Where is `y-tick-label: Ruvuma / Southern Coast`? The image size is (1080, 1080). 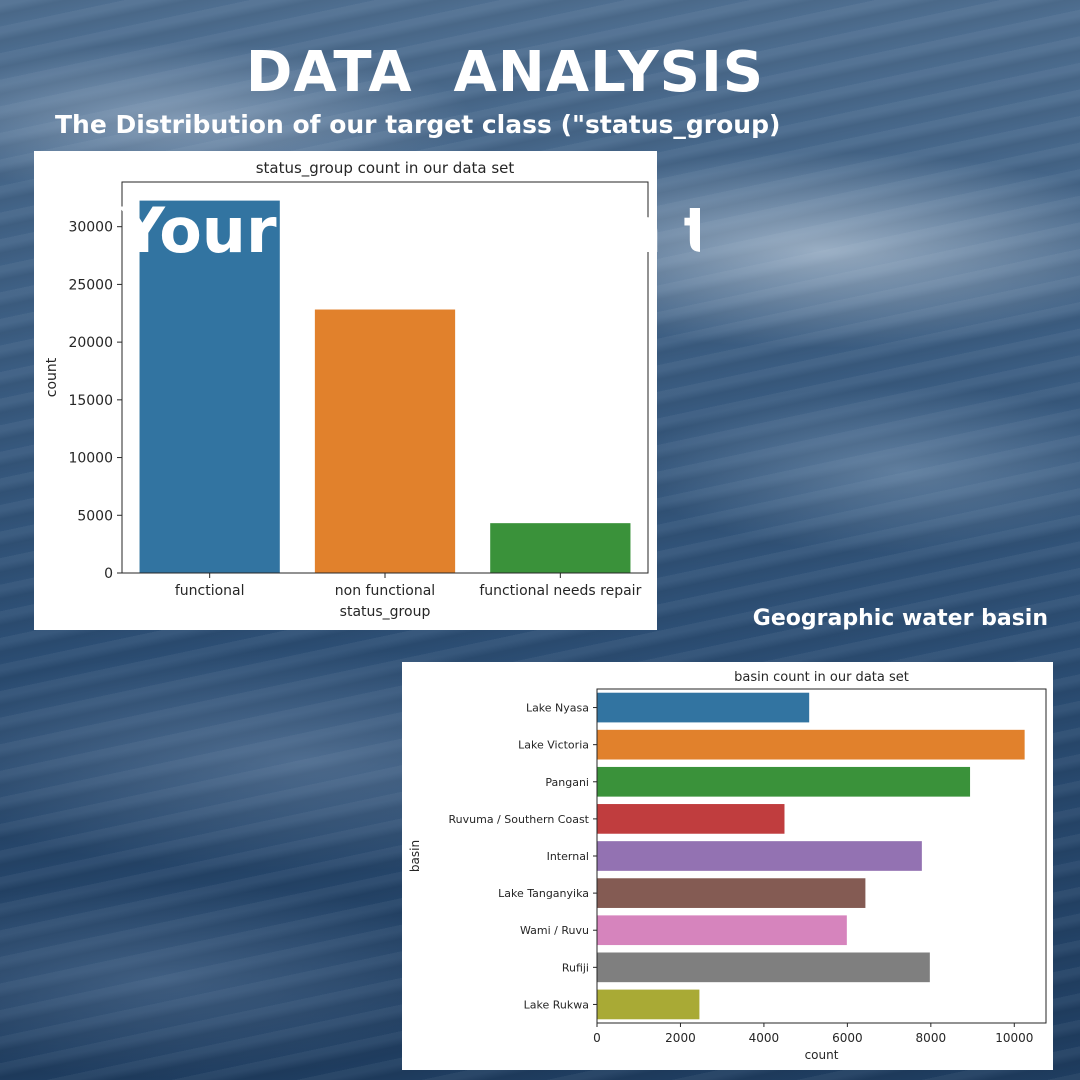 y-tick-label: Ruvuma / Southern Coast is located at coordinates (519, 819).